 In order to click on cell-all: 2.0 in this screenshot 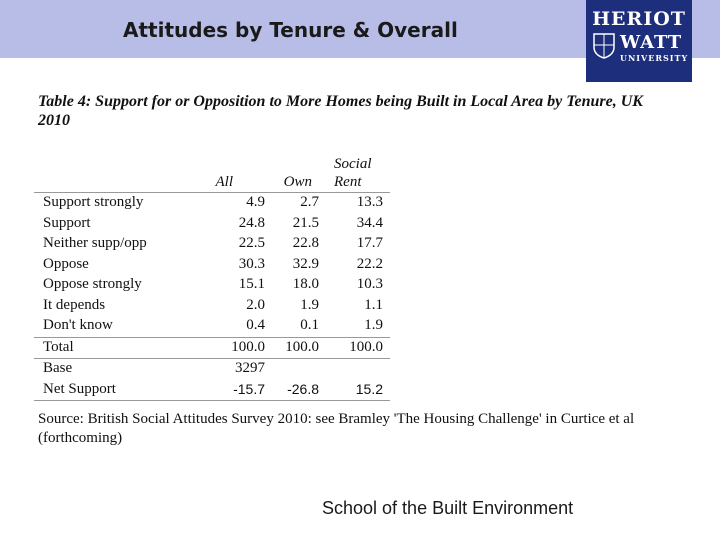, I will do `click(255, 304)`.